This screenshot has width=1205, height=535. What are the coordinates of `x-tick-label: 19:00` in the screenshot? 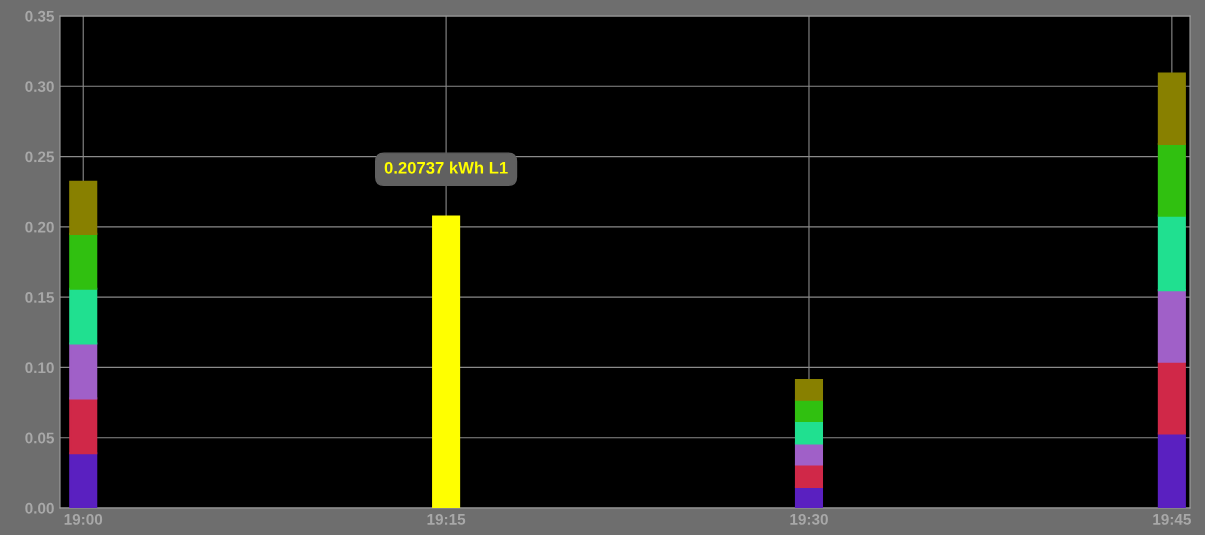 It's located at (83, 519).